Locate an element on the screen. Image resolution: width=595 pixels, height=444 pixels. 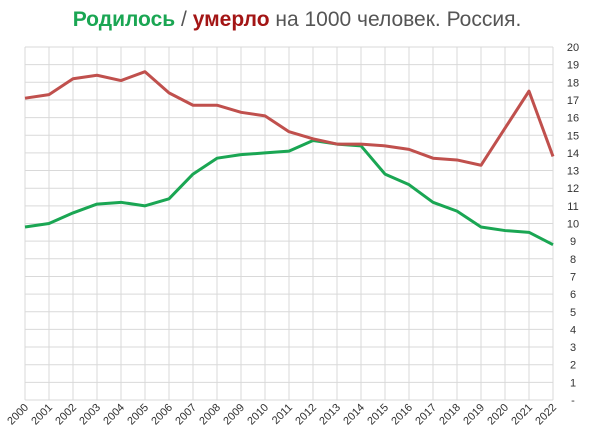
y-tick-label: 8 is located at coordinates (573, 260).